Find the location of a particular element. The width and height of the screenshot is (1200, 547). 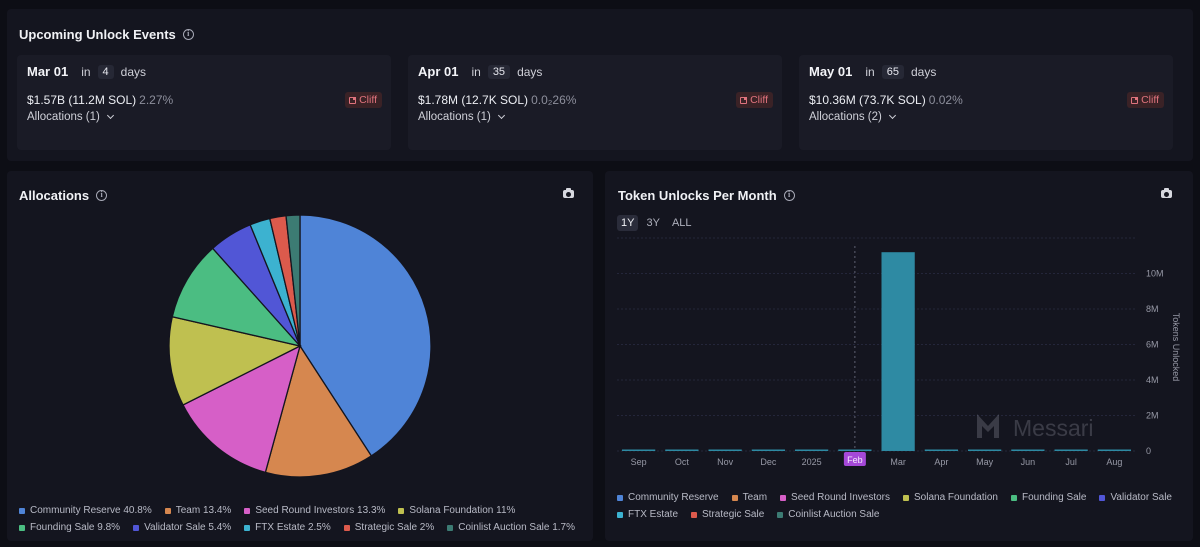

legend-item: Coinlist Auction Sale 1.7% is located at coordinates (511, 527).